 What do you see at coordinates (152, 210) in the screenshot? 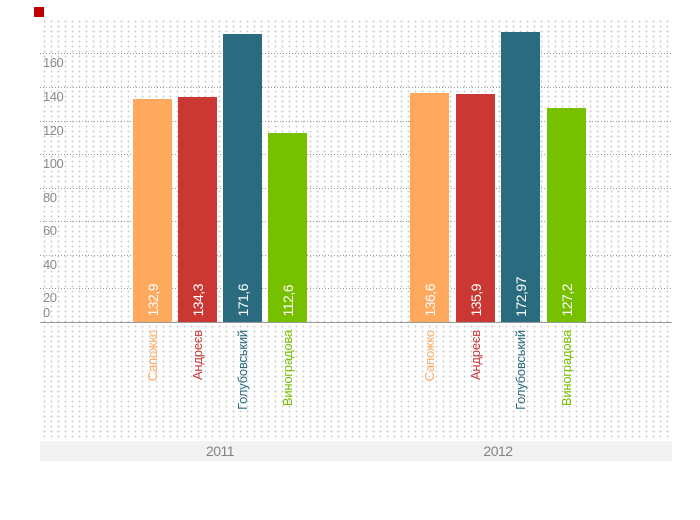
I see `bar-2011-series-0: 132,9` at bounding box center [152, 210].